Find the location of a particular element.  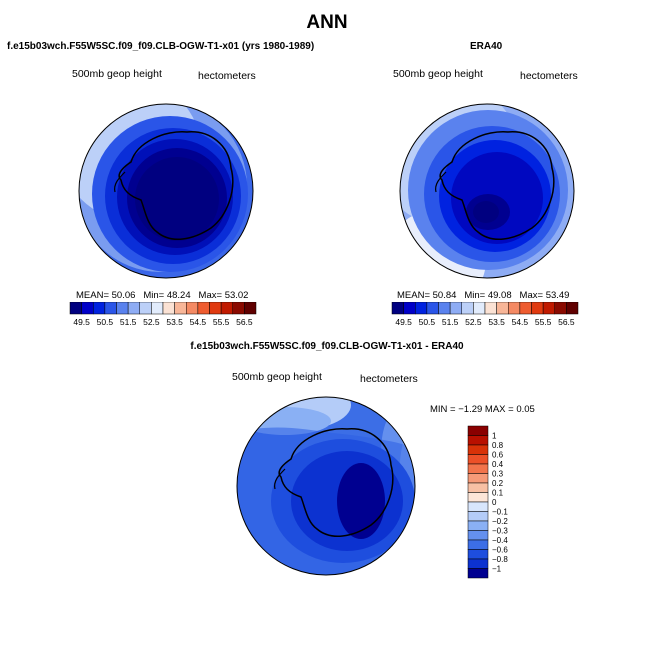

panel-2-min-label: Min= is located at coordinates (475, 295).